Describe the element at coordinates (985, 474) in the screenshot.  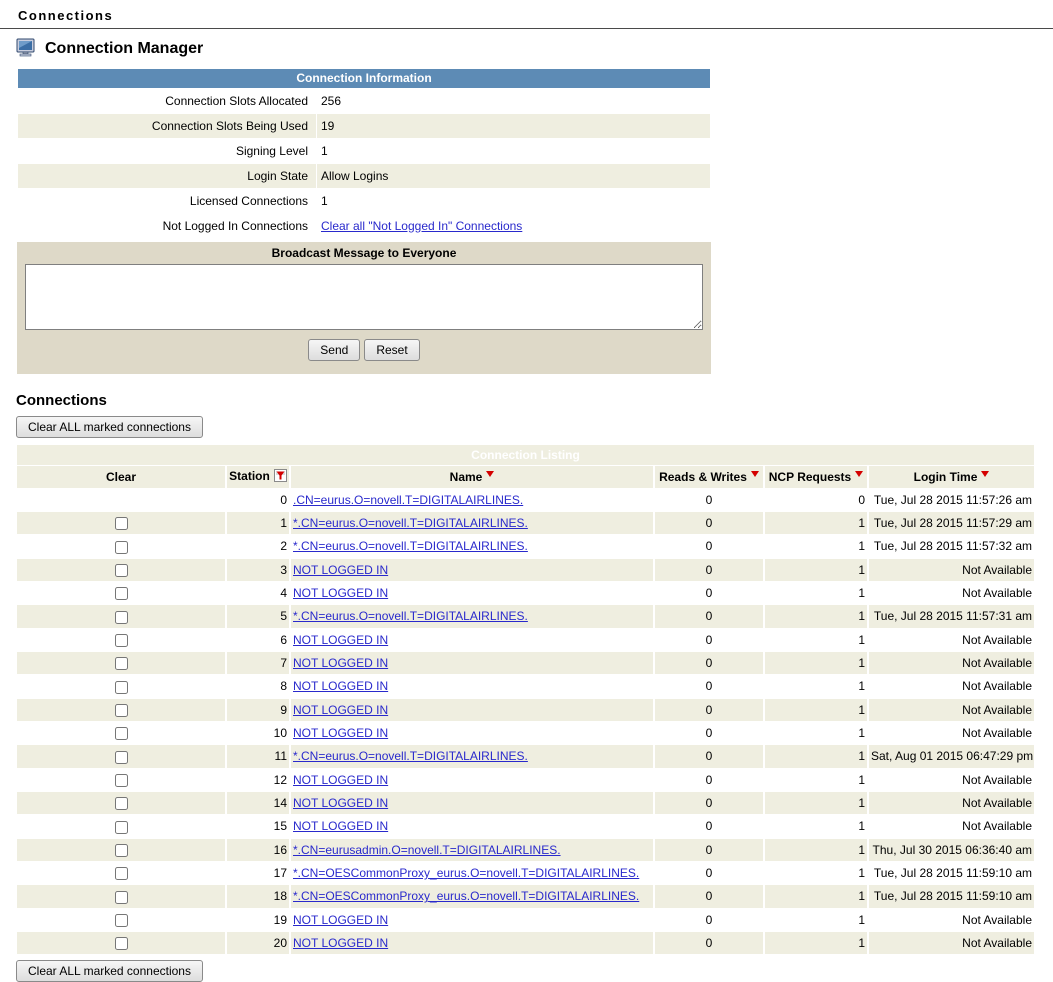
I see `login-time-sort-icon` at that location.